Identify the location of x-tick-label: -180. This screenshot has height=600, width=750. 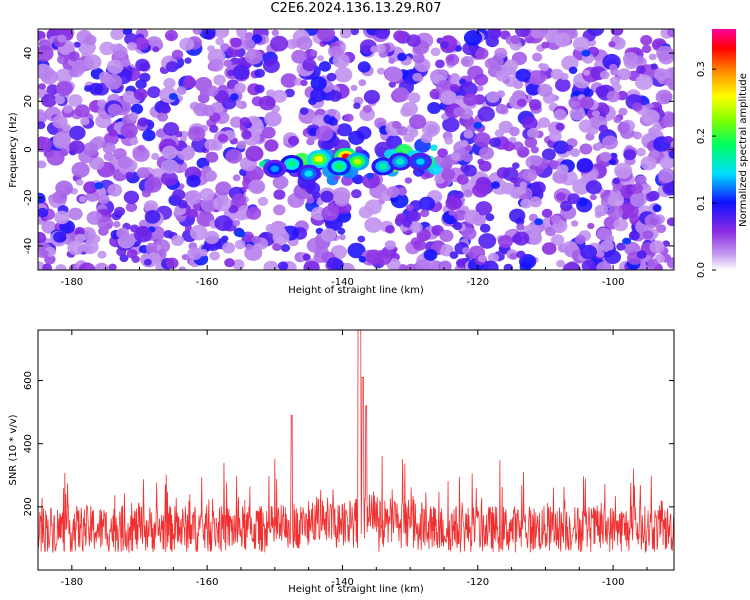
(71, 282).